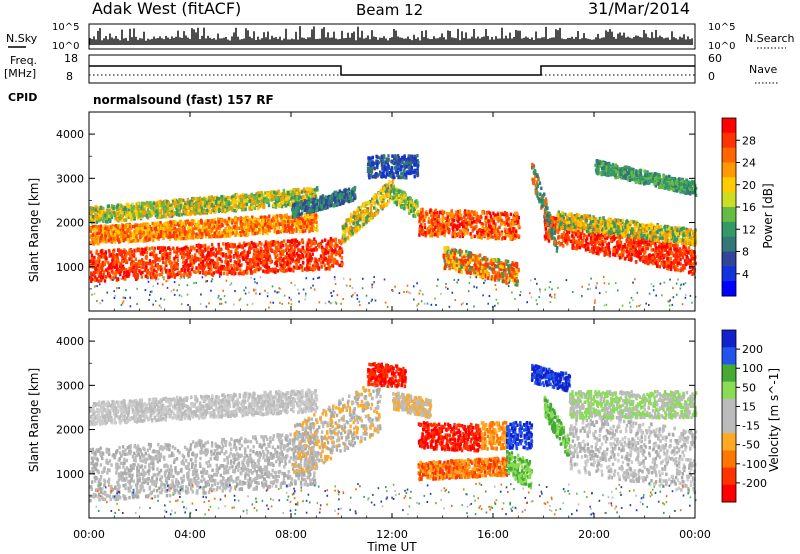 This screenshot has height=554, width=800. Describe the element at coordinates (392, 36) in the screenshot. I see `nsky-frame` at that location.